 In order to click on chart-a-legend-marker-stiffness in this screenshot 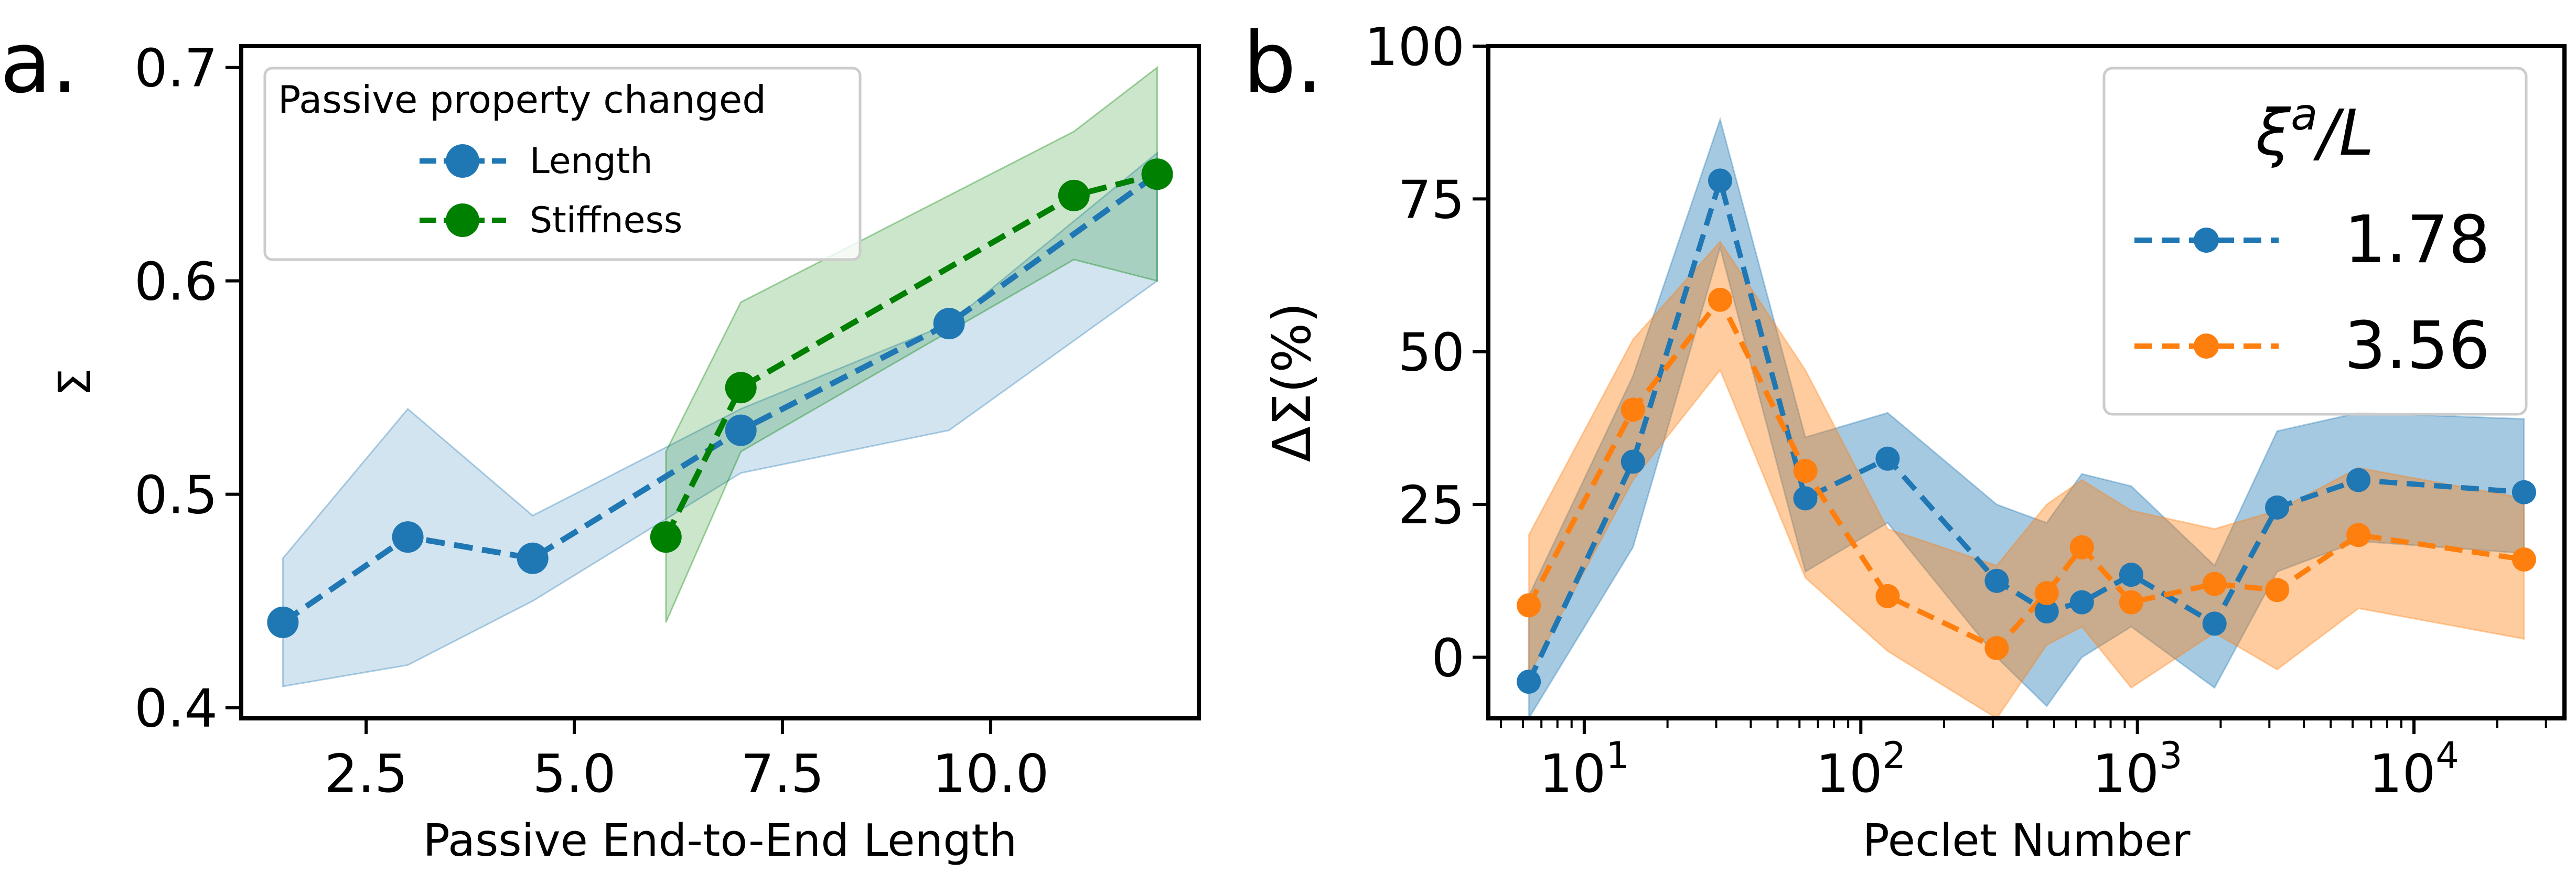, I will do `click(462, 220)`.